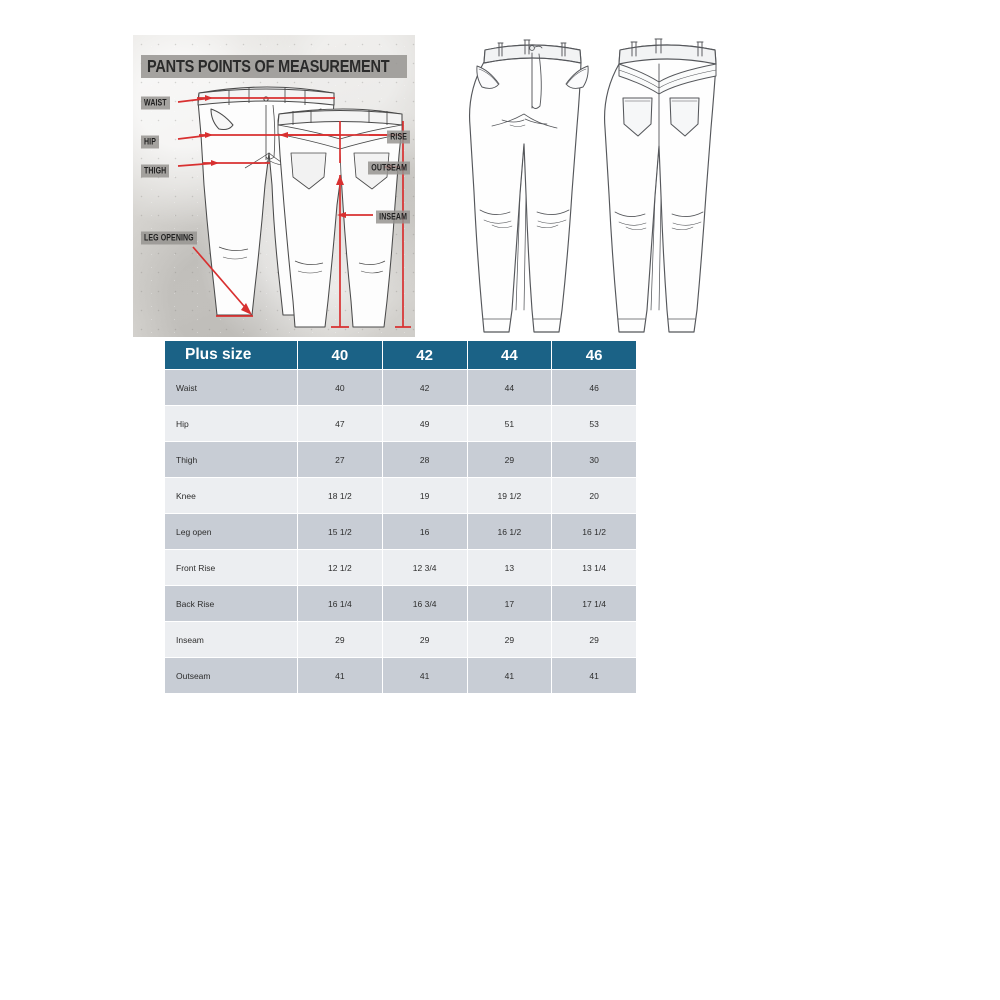 The image size is (1000, 1000). What do you see at coordinates (424, 387) in the screenshot?
I see `cell-waist-42: 42` at bounding box center [424, 387].